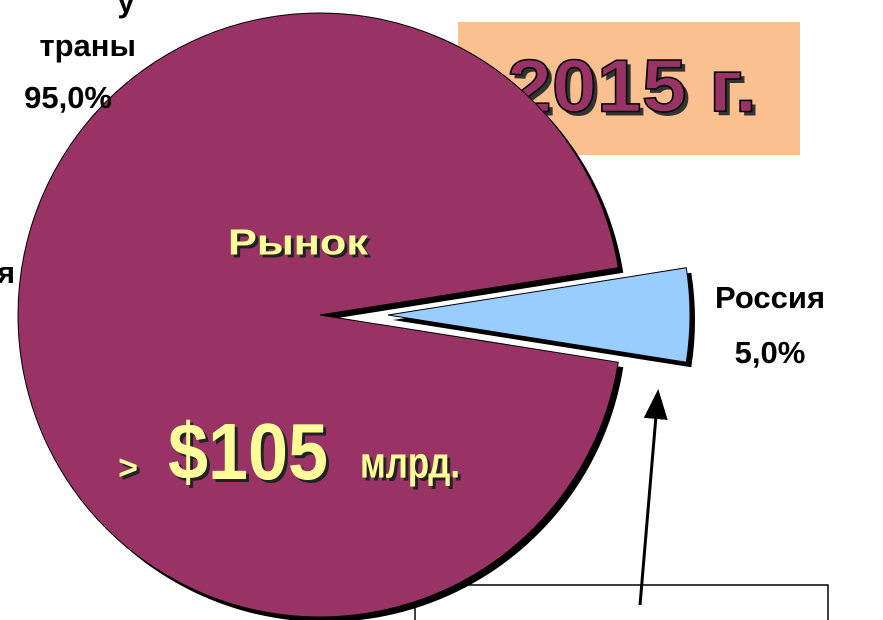 The height and width of the screenshot is (620, 883). Describe the element at coordinates (770, 297) in the screenshot. I see `category-label: Россия` at that location.